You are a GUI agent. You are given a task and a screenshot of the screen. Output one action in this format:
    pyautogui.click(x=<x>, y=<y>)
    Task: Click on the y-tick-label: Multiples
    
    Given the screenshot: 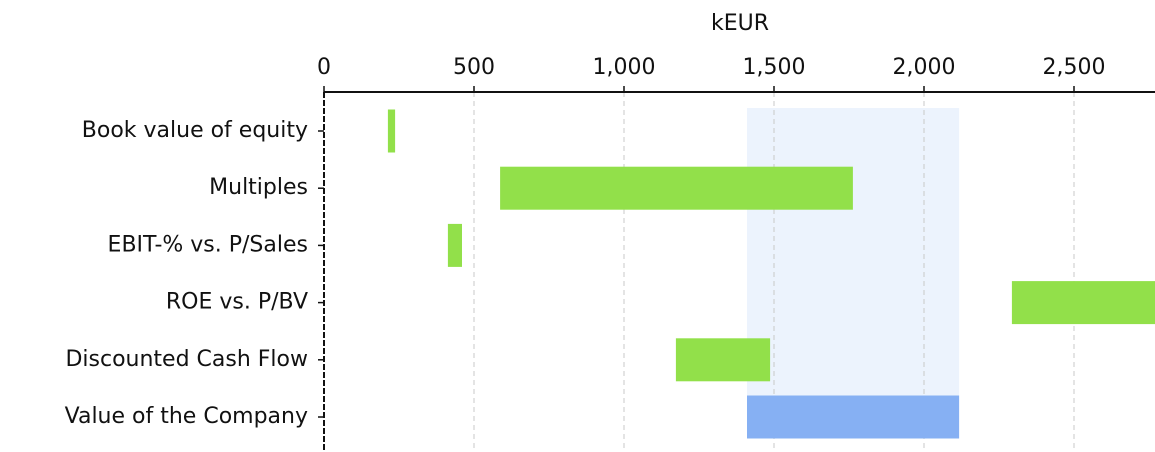 What is the action you would take?
    pyautogui.click(x=258, y=187)
    